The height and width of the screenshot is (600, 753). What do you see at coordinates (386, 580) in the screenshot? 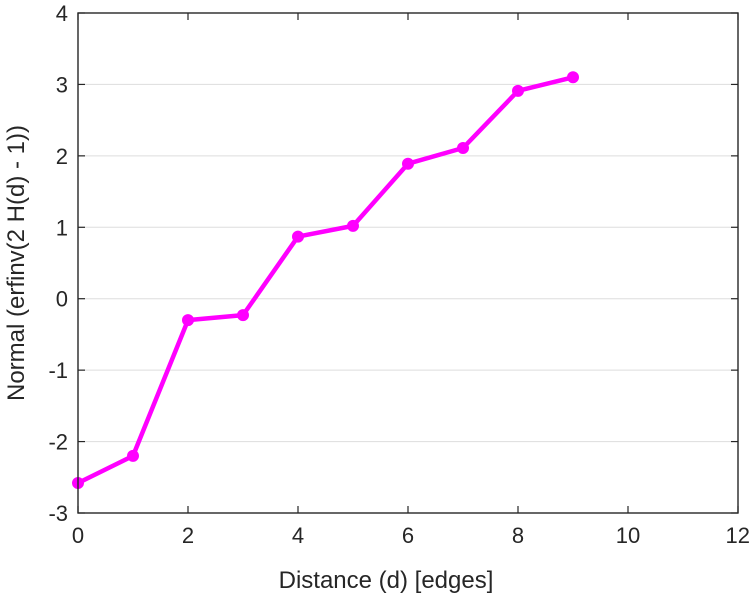
I see `x-axis-label: Distance (d) [edges]` at bounding box center [386, 580].